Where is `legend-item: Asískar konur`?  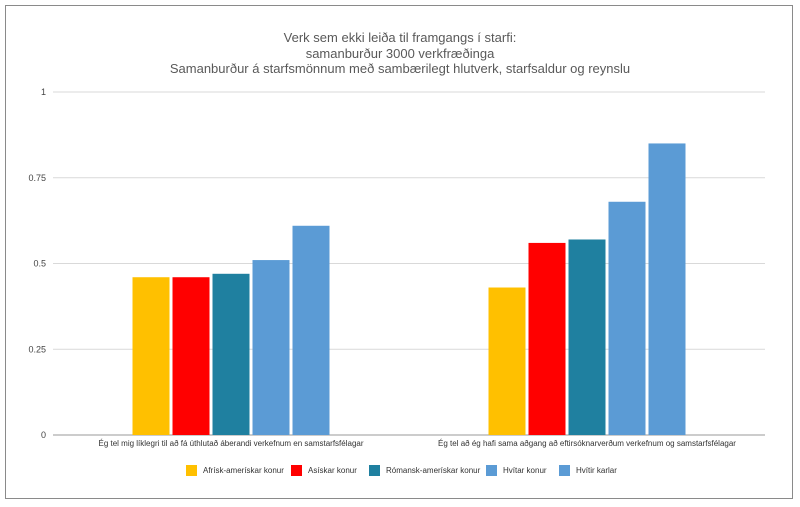
legend-item: Asískar konur is located at coordinates (324, 470).